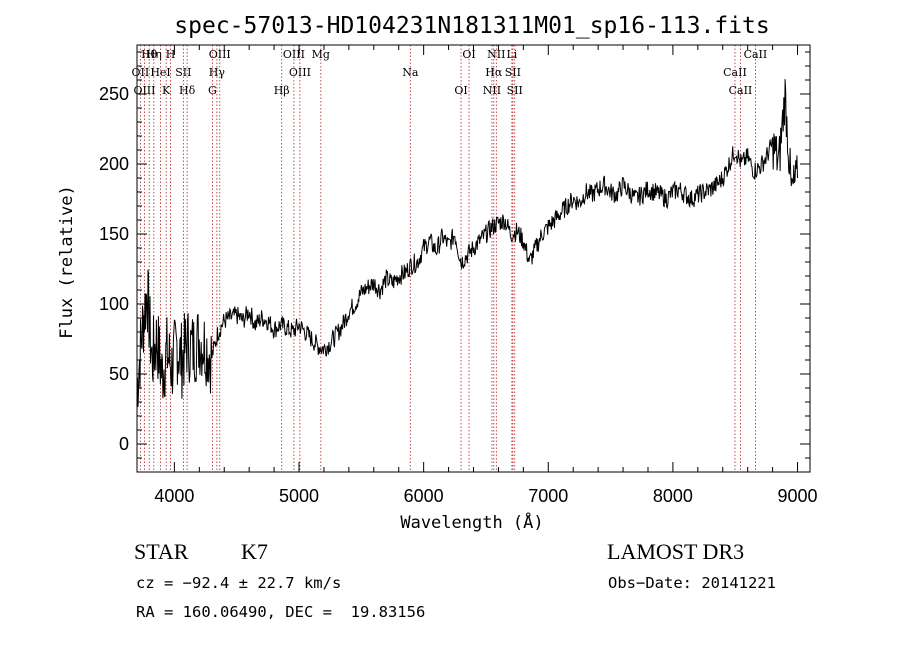  What do you see at coordinates (299, 496) in the screenshot?
I see `x-tick-label: 5000` at bounding box center [299, 496].